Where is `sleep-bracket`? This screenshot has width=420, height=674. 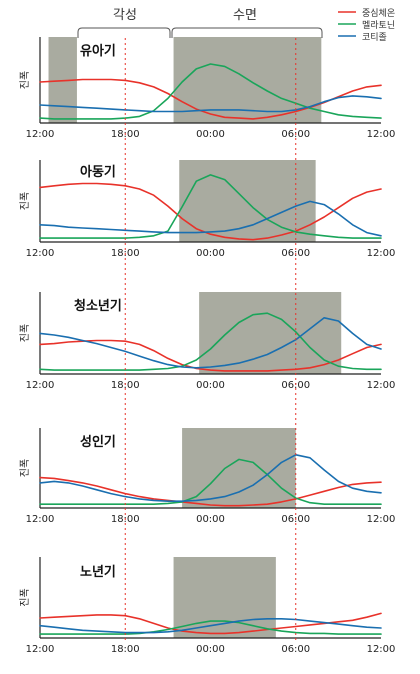 sleep-bracket is located at coordinates (247, 32).